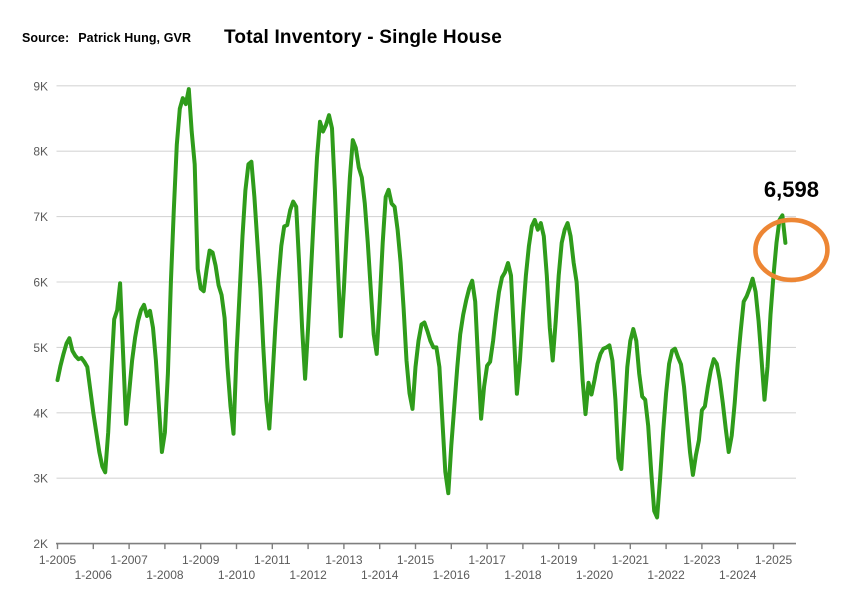 Image resolution: width=852 pixels, height=611 pixels. I want to click on x-tick-label: 1-2012, so click(308, 575).